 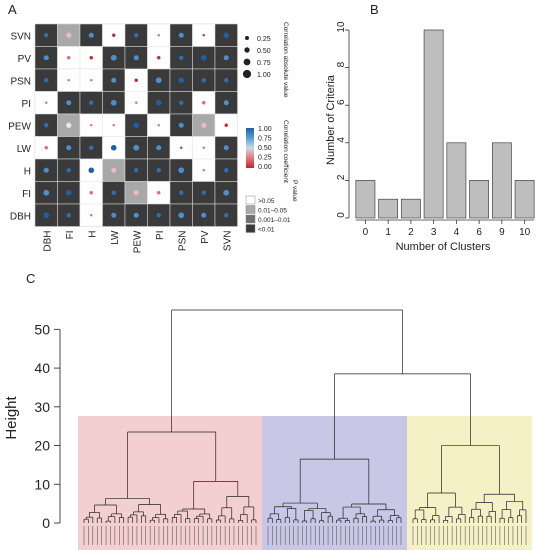 What do you see at coordinates (266, 201) in the screenshot?
I see `p-legend-label-0: >0.05` at bounding box center [266, 201].